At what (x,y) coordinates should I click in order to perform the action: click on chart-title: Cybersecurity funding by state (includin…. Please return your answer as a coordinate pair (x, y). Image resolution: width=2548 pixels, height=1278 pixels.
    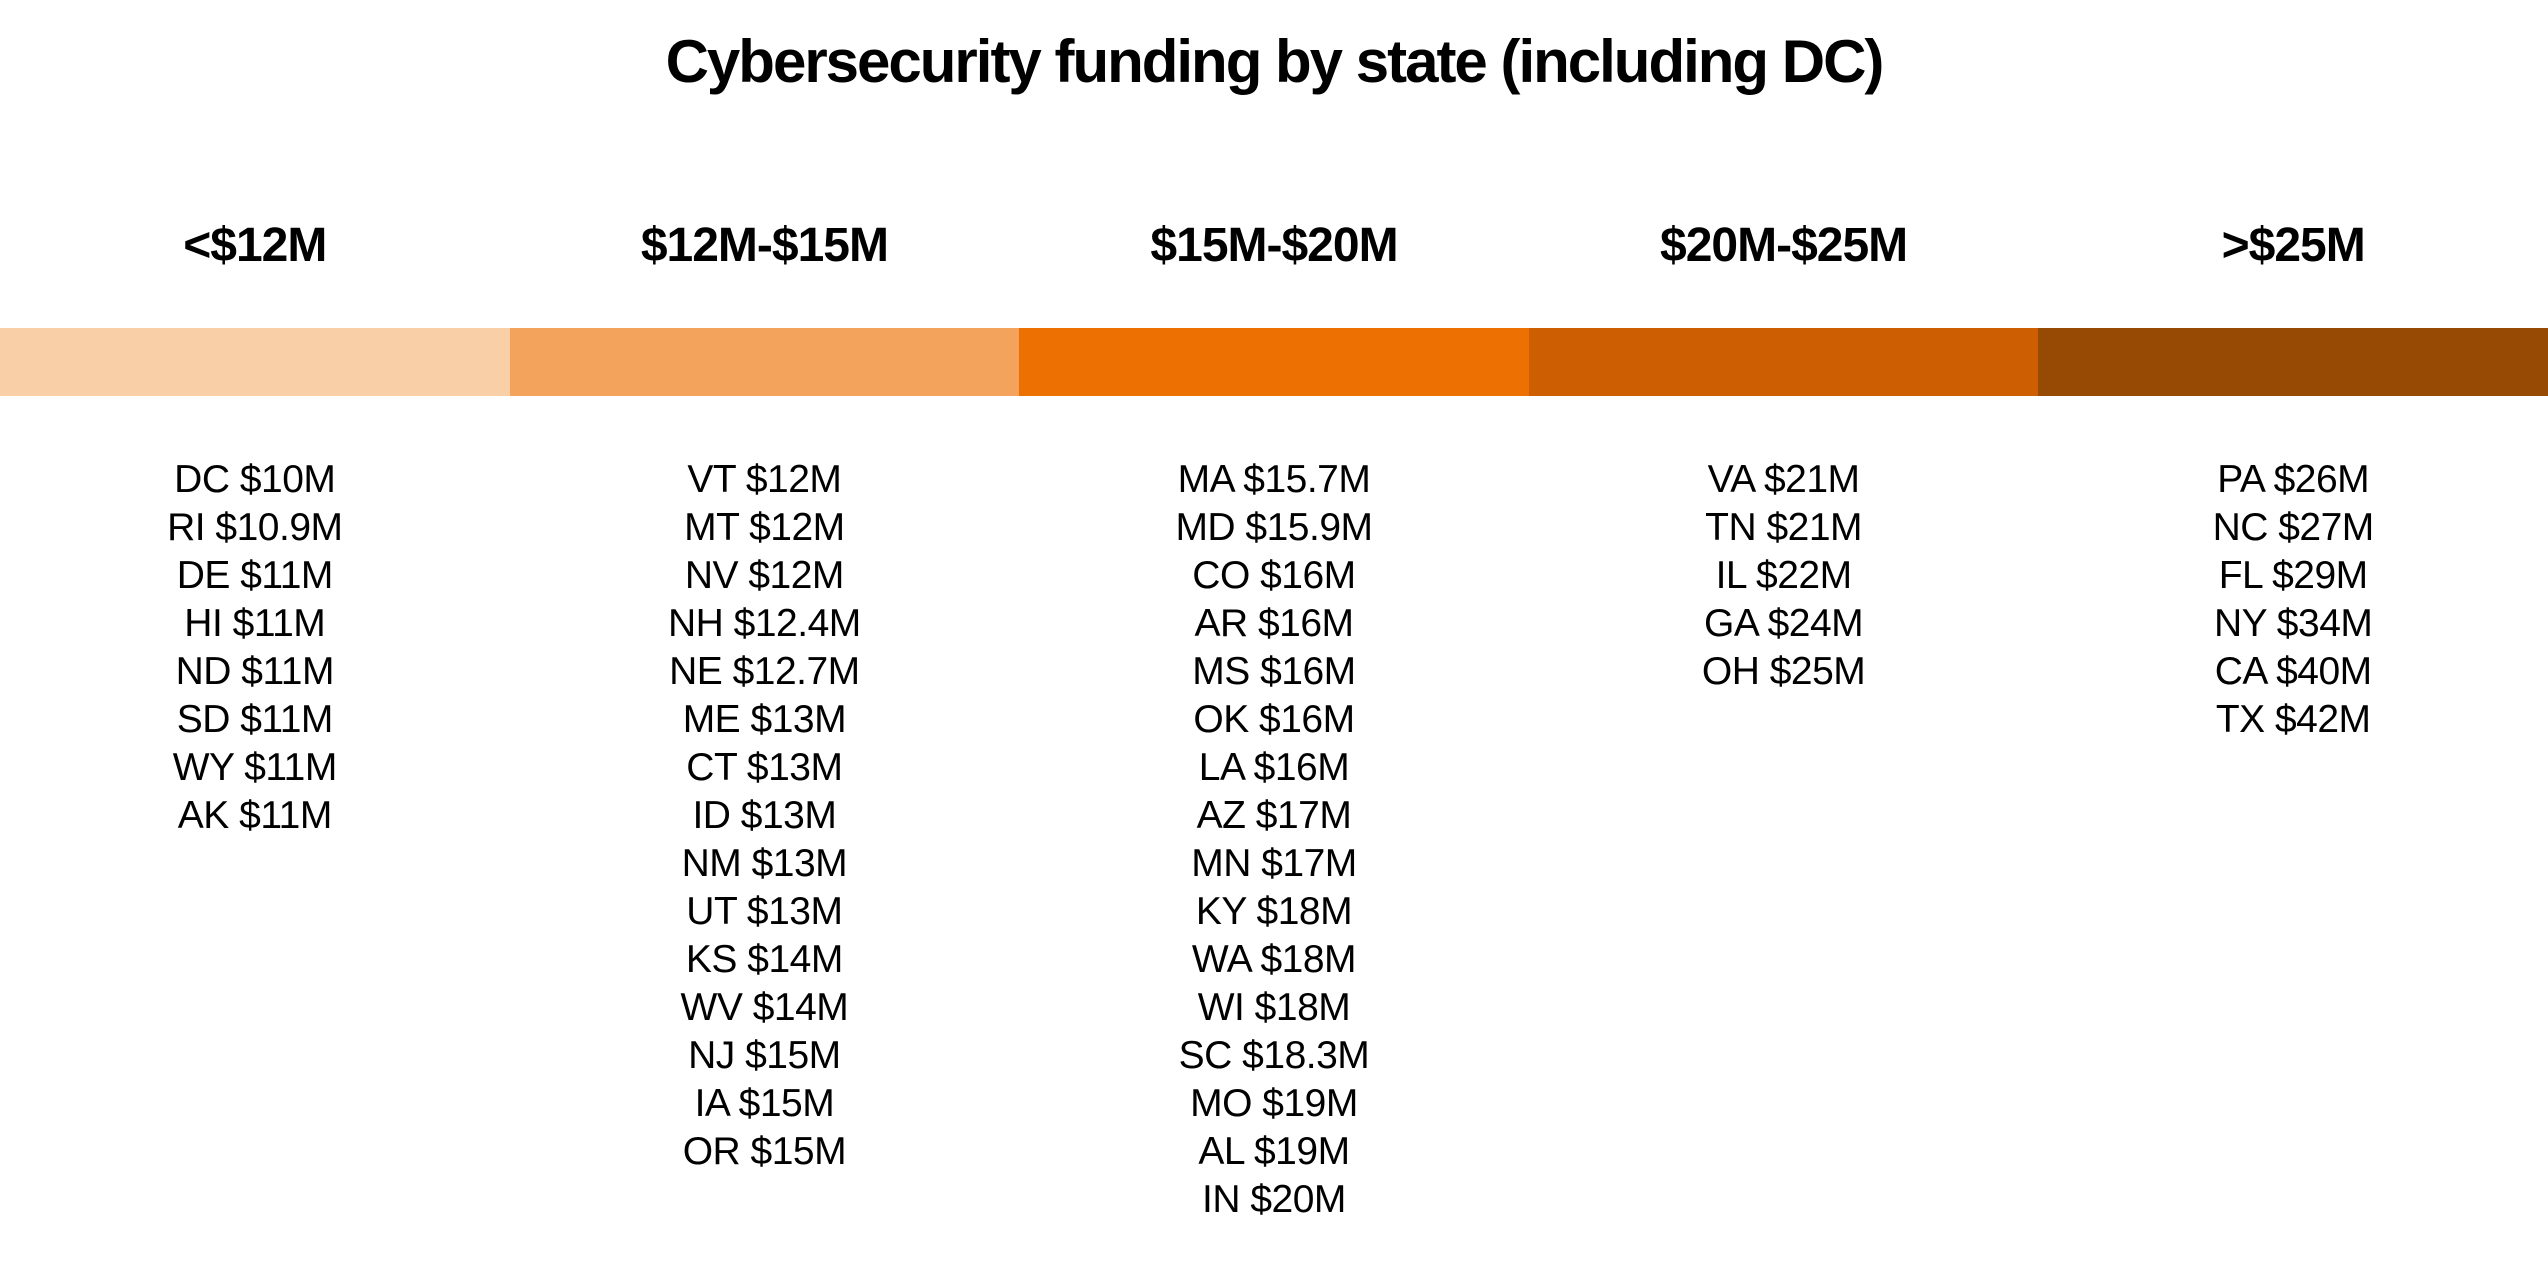
    Looking at the image, I should click on (1275, 61).